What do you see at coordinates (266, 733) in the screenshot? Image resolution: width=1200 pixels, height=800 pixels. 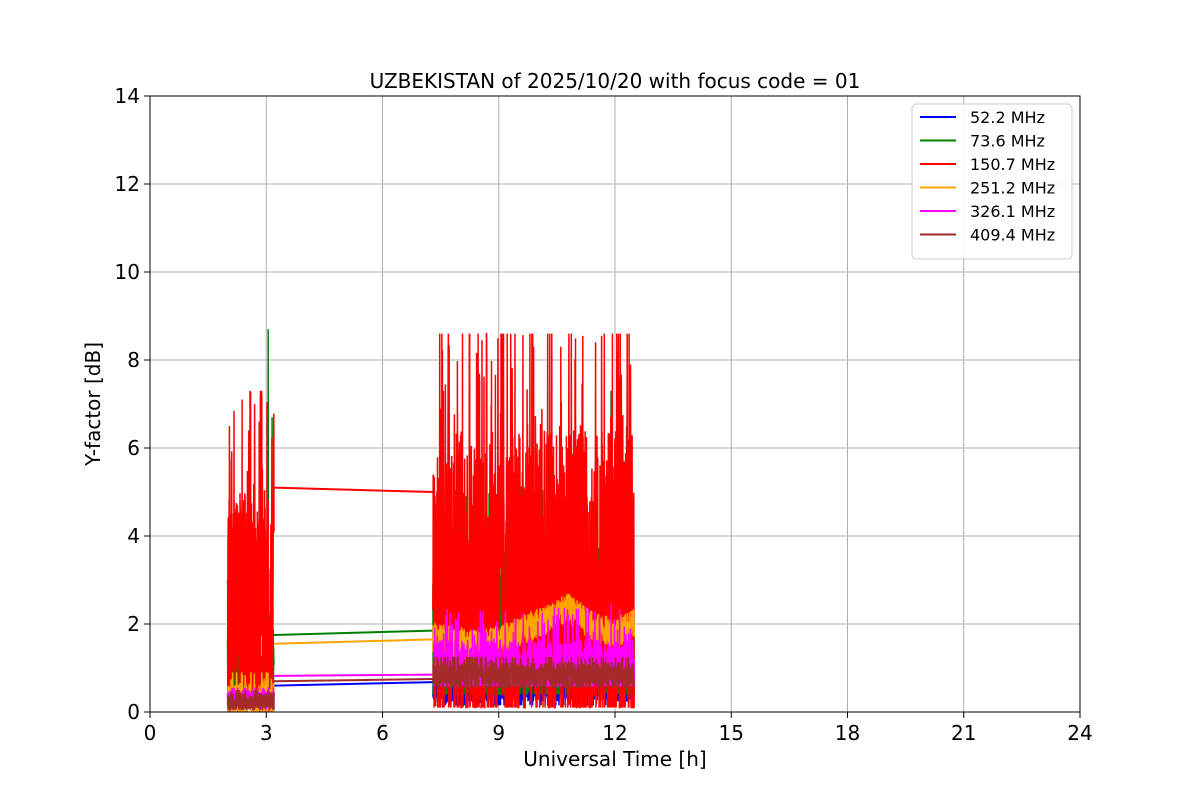 I see `x-tick-label-1: 3` at bounding box center [266, 733].